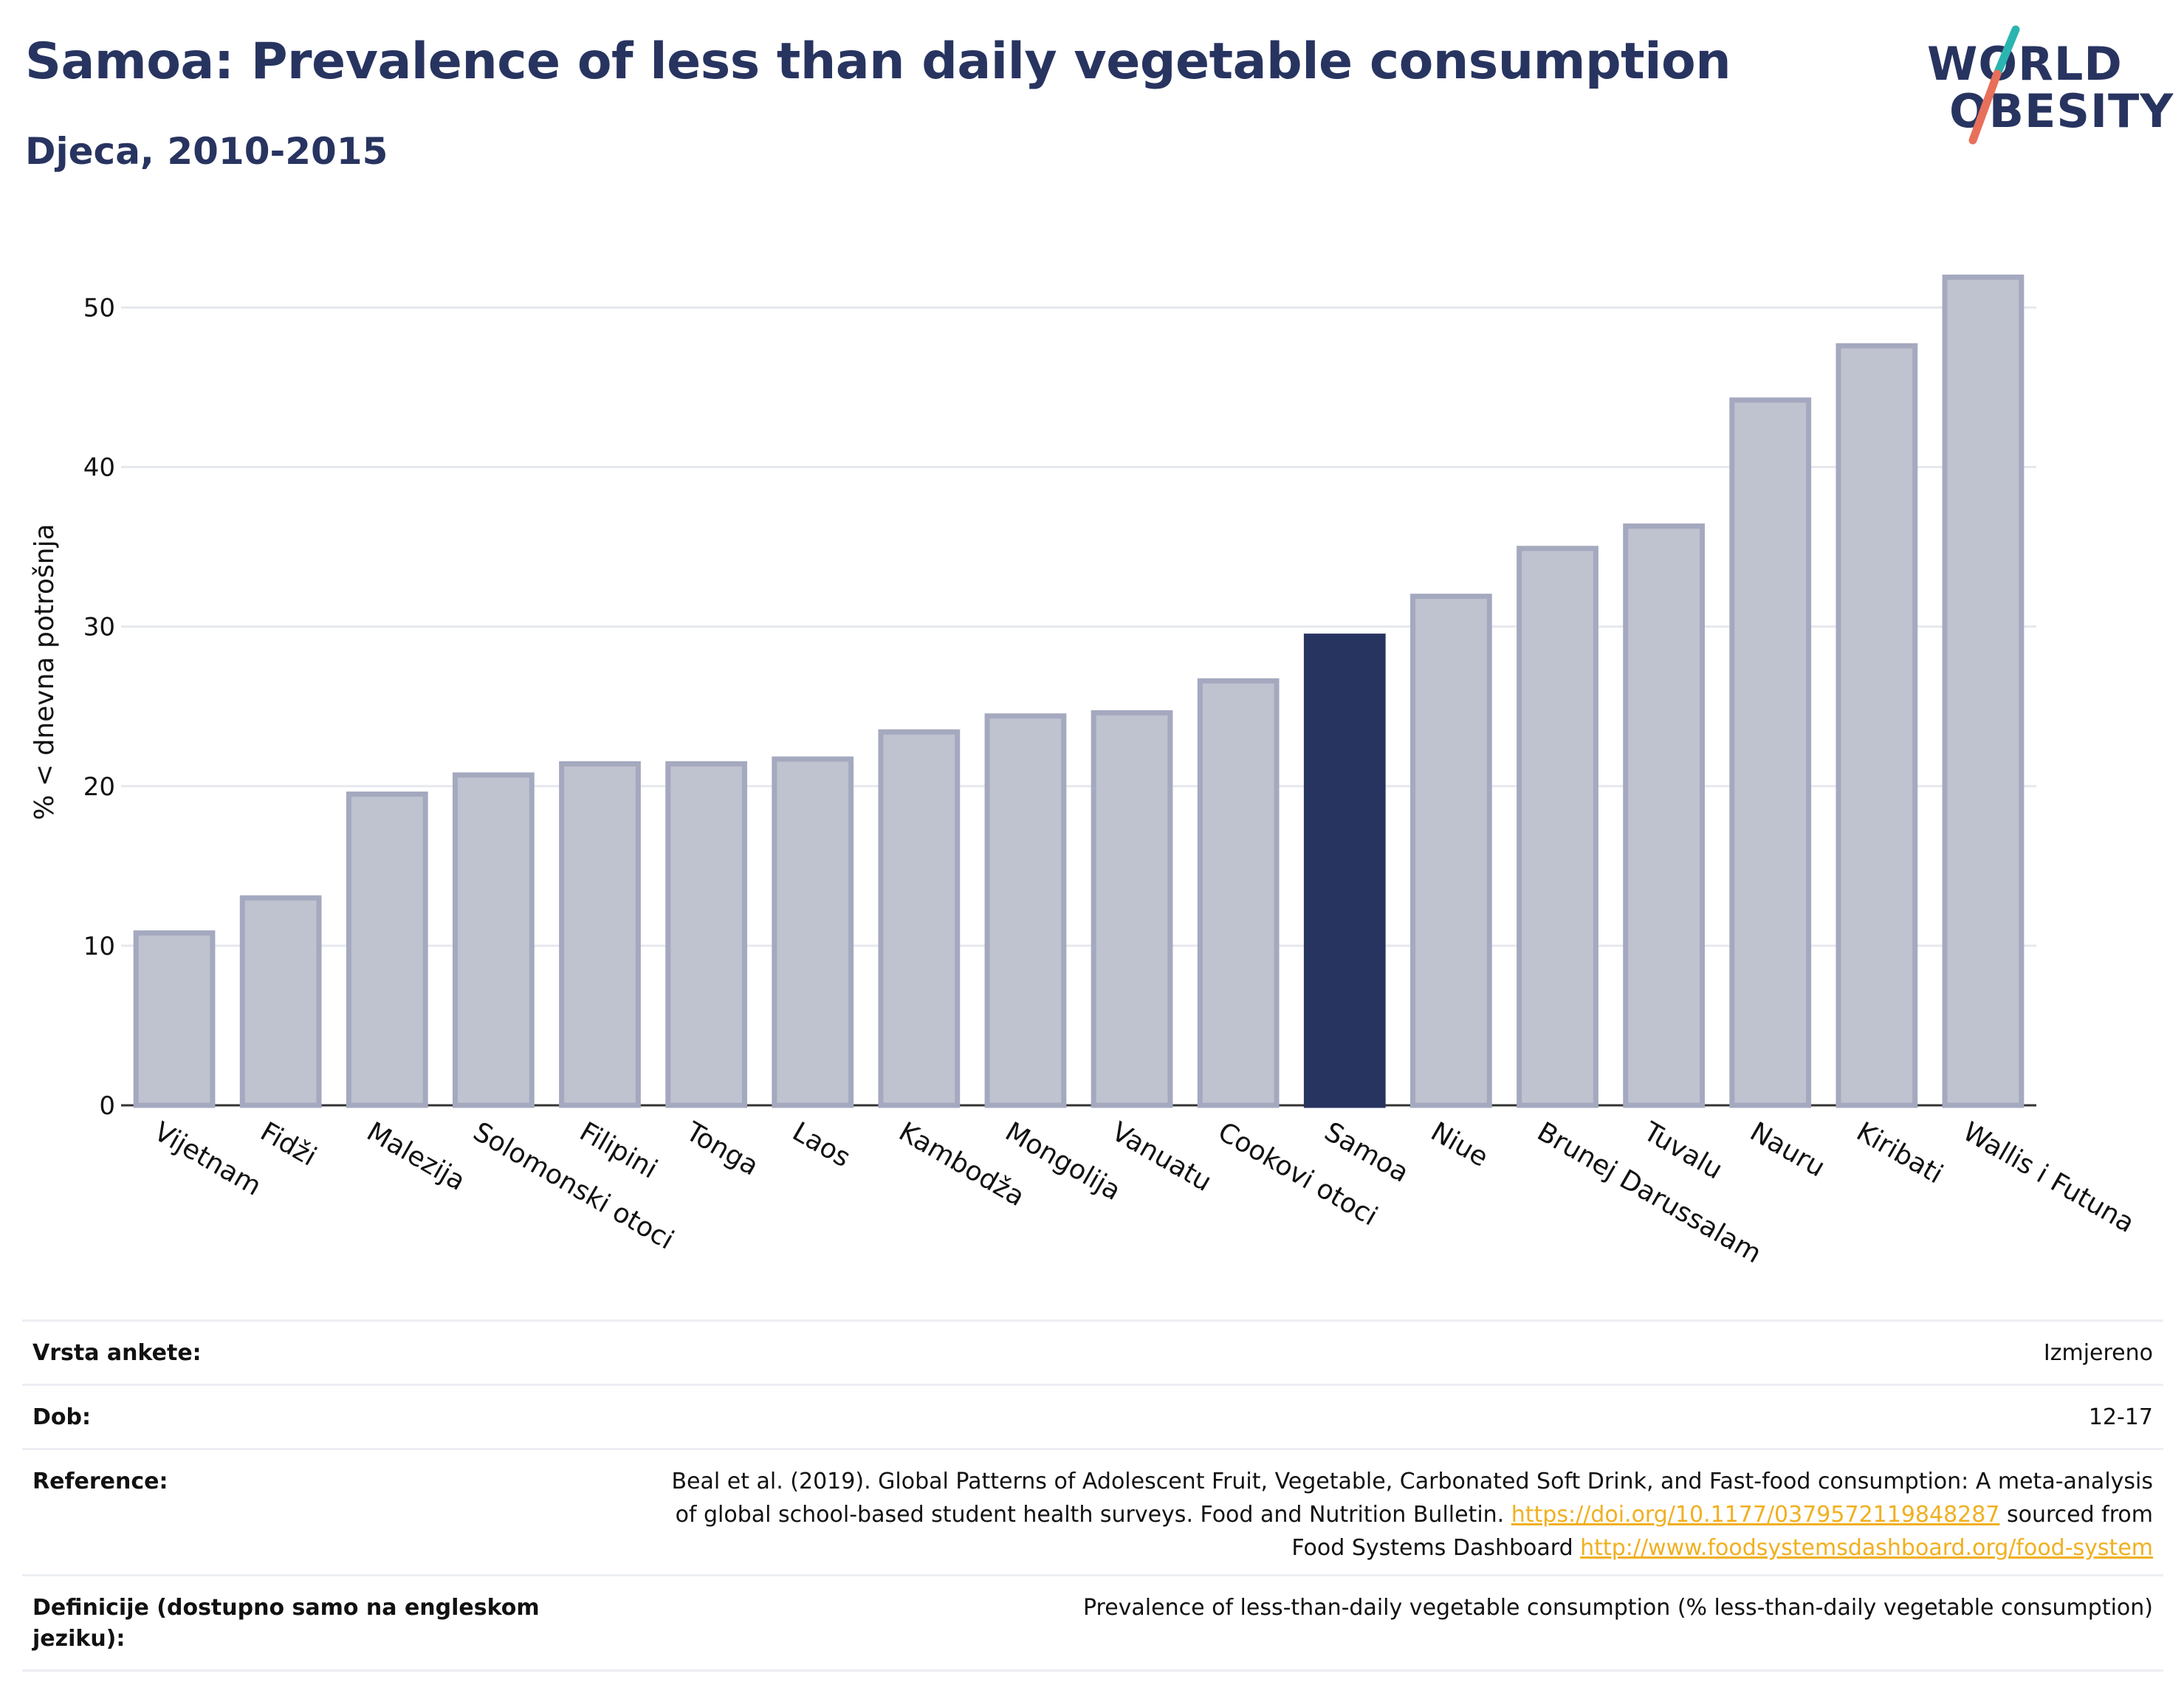 The width and height of the screenshot is (2184, 1696). What do you see at coordinates (813, 932) in the screenshot?
I see `bar-laos` at bounding box center [813, 932].